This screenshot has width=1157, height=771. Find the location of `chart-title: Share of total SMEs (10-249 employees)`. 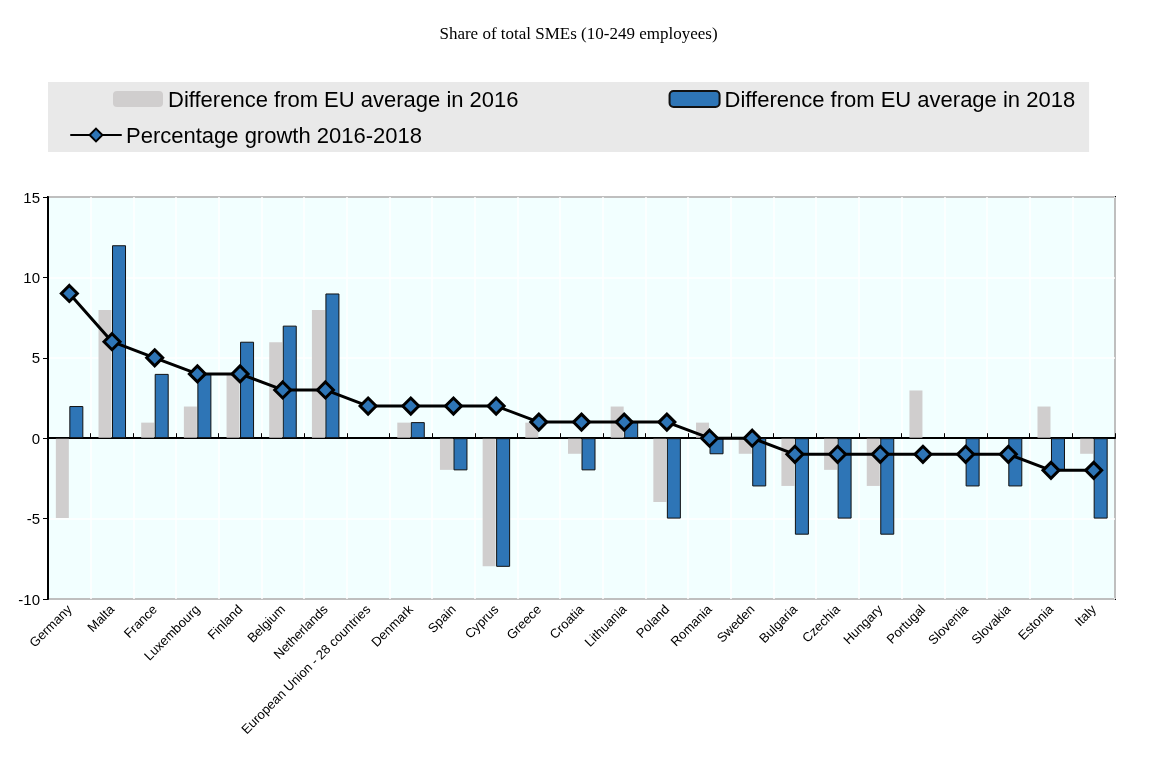

chart-title: Share of total SMEs (10-249 employees) is located at coordinates (578, 33).